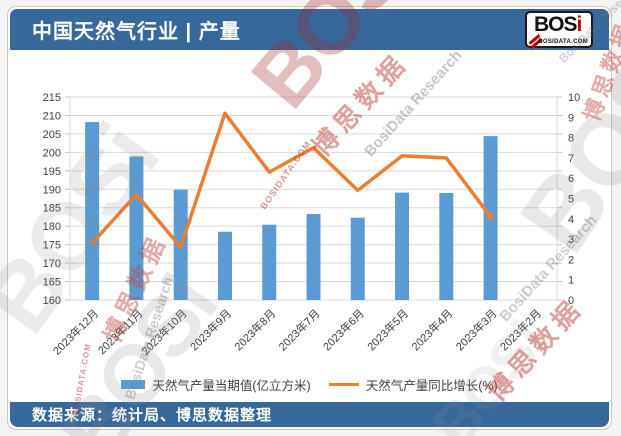 This screenshot has width=621, height=436. Describe the element at coordinates (309, 414) in the screenshot. I see `footer-bar: 数据来源：统计局、博思数据整理` at that location.